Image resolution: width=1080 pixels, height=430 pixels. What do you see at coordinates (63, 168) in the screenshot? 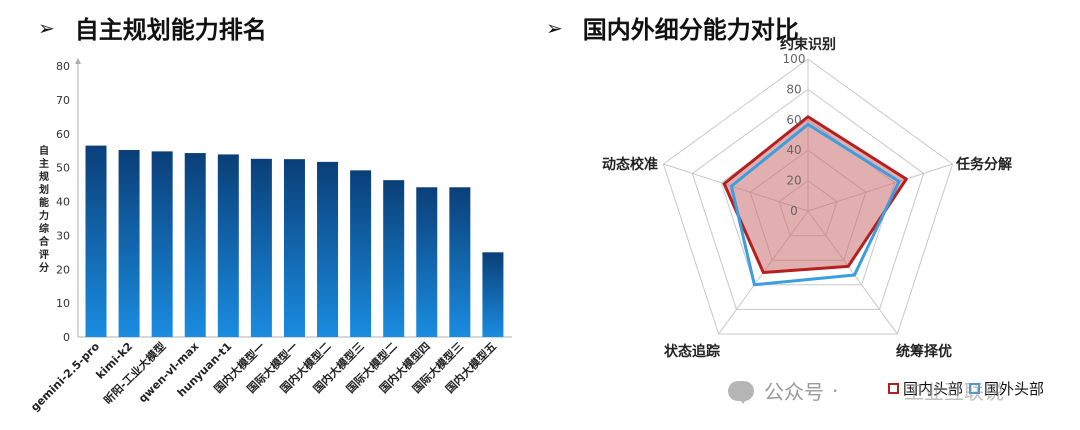
I see `y-tick-label: 50` at bounding box center [63, 168].